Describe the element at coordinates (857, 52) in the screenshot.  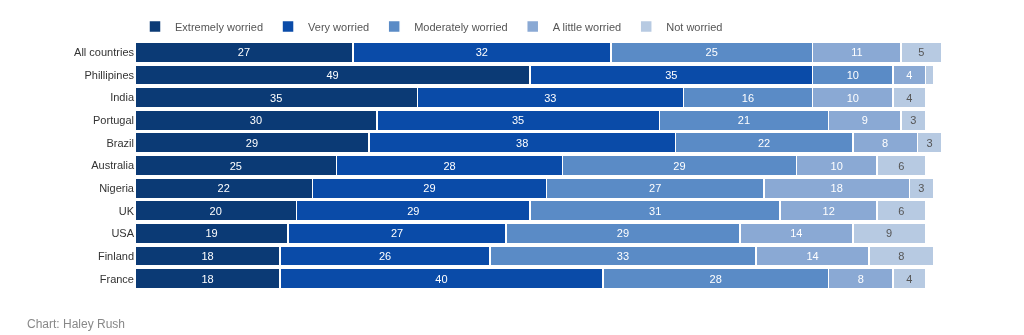
I see `data-label: 11` at that location.